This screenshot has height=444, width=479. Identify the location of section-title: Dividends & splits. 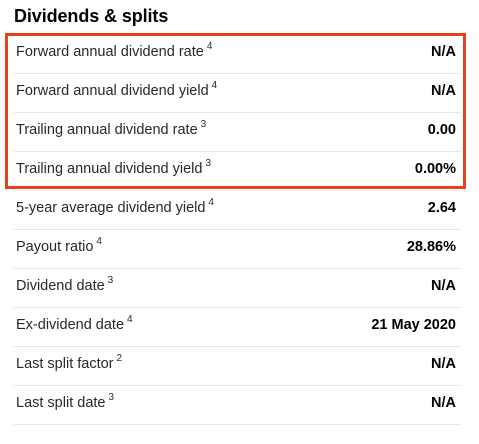
(91, 16).